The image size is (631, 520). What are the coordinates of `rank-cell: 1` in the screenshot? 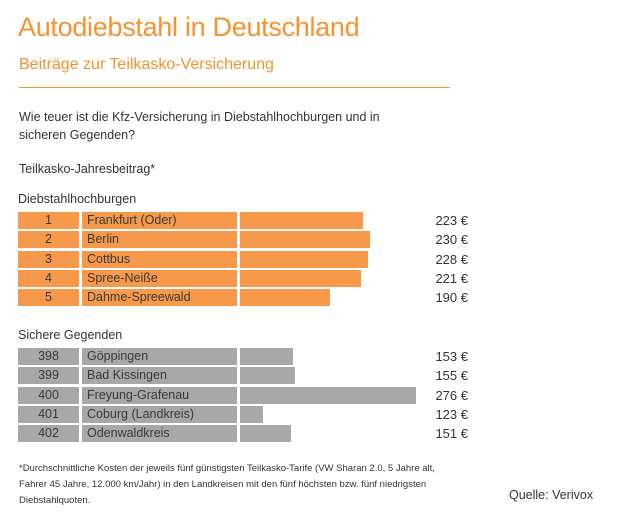 It's located at (48, 220).